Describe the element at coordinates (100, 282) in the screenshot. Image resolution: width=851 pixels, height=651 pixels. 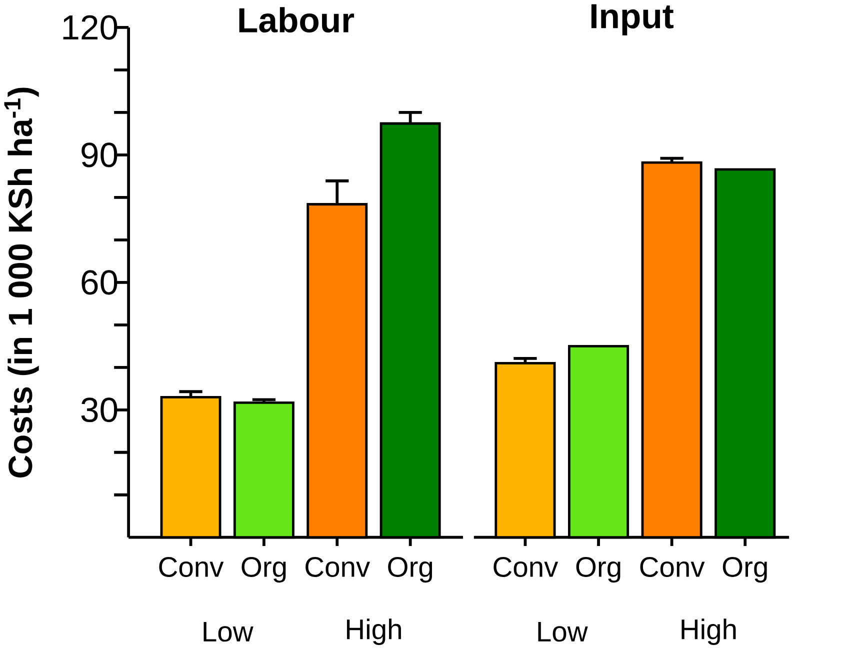
I see `y-tick-label: 60` at that location.